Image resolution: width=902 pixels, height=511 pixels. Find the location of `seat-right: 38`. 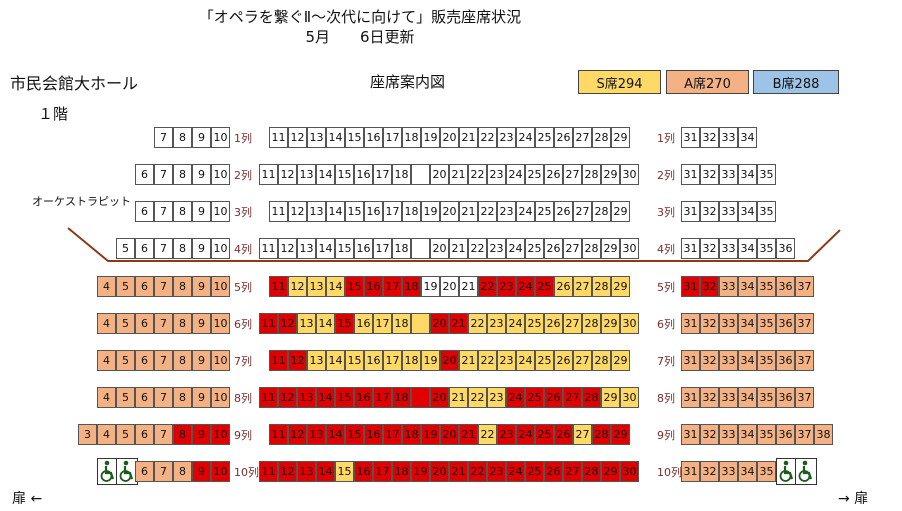

seat-right: 38 is located at coordinates (823, 434).